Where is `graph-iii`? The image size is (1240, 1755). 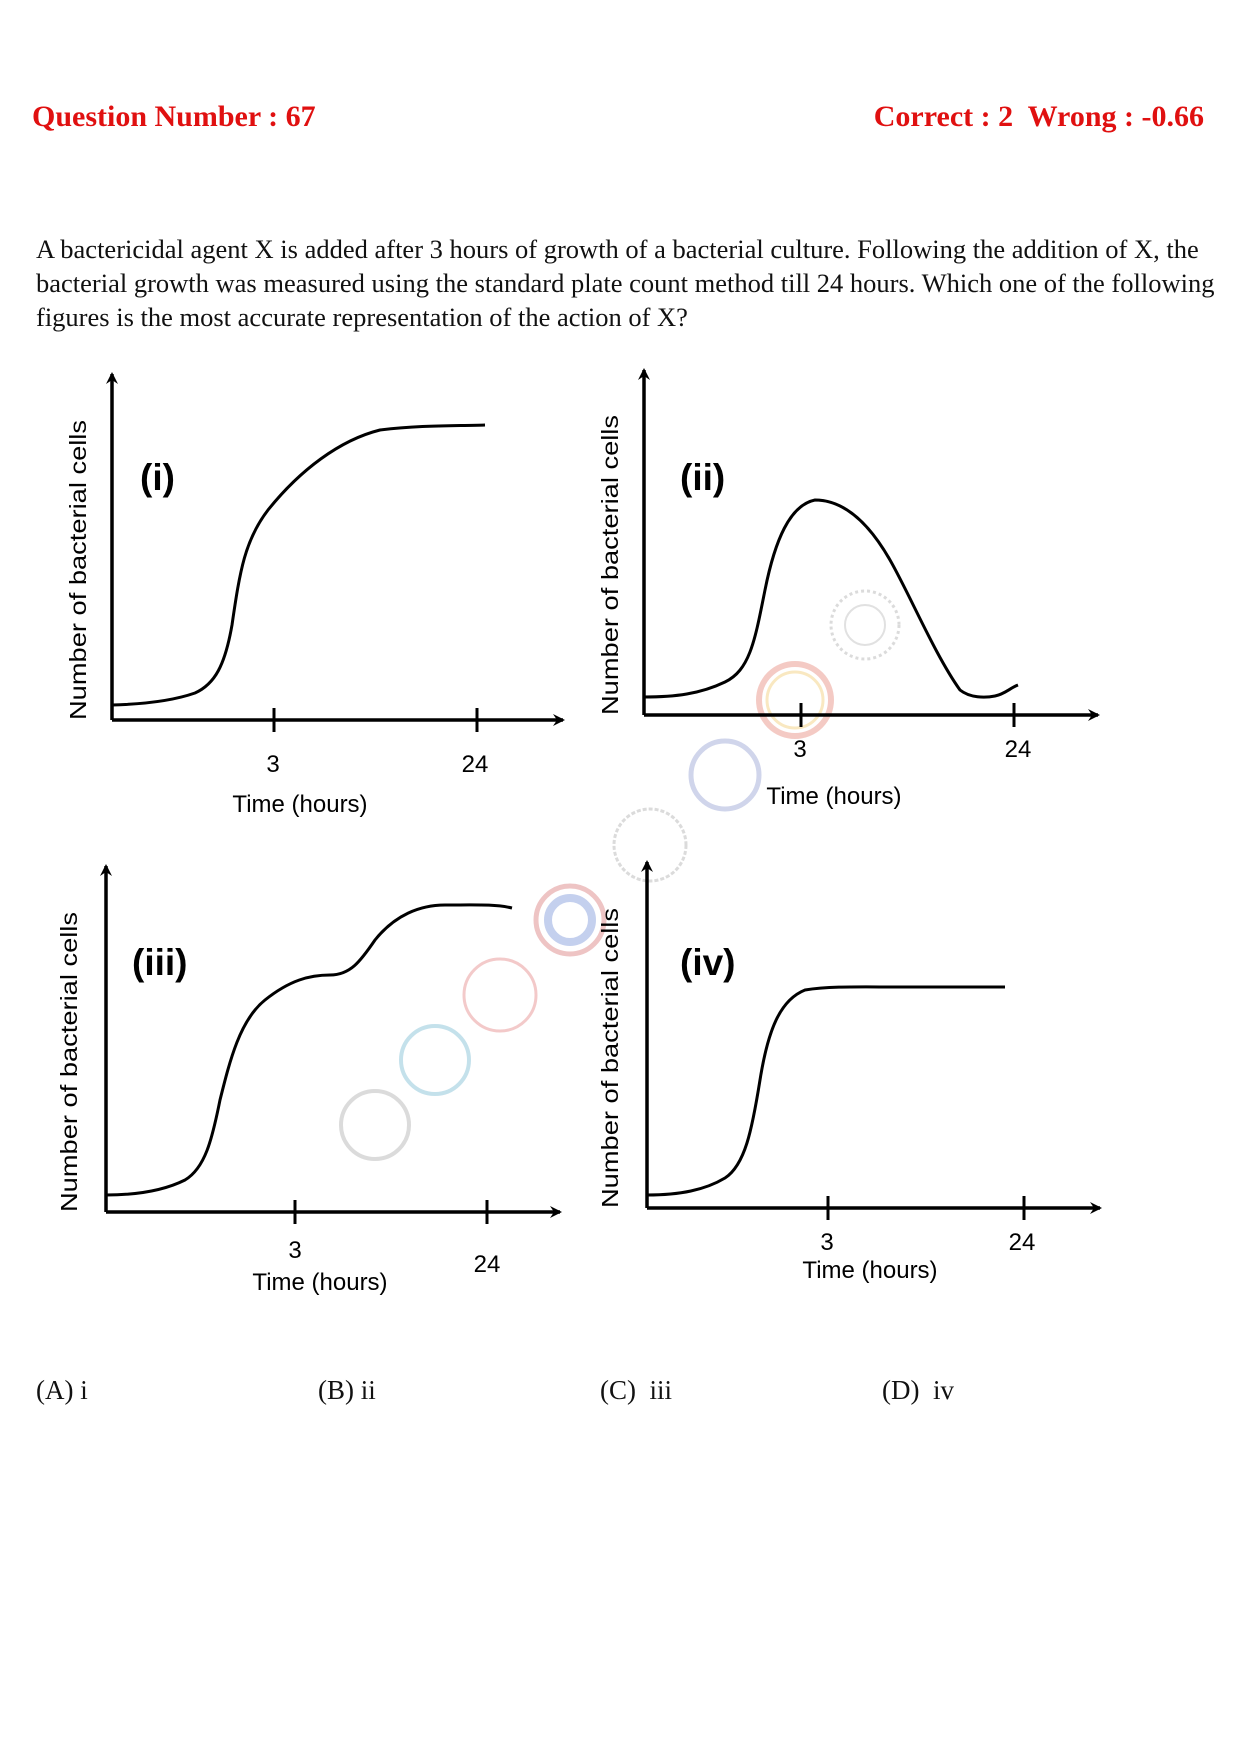
graph-iii is located at coordinates (331, 1044).